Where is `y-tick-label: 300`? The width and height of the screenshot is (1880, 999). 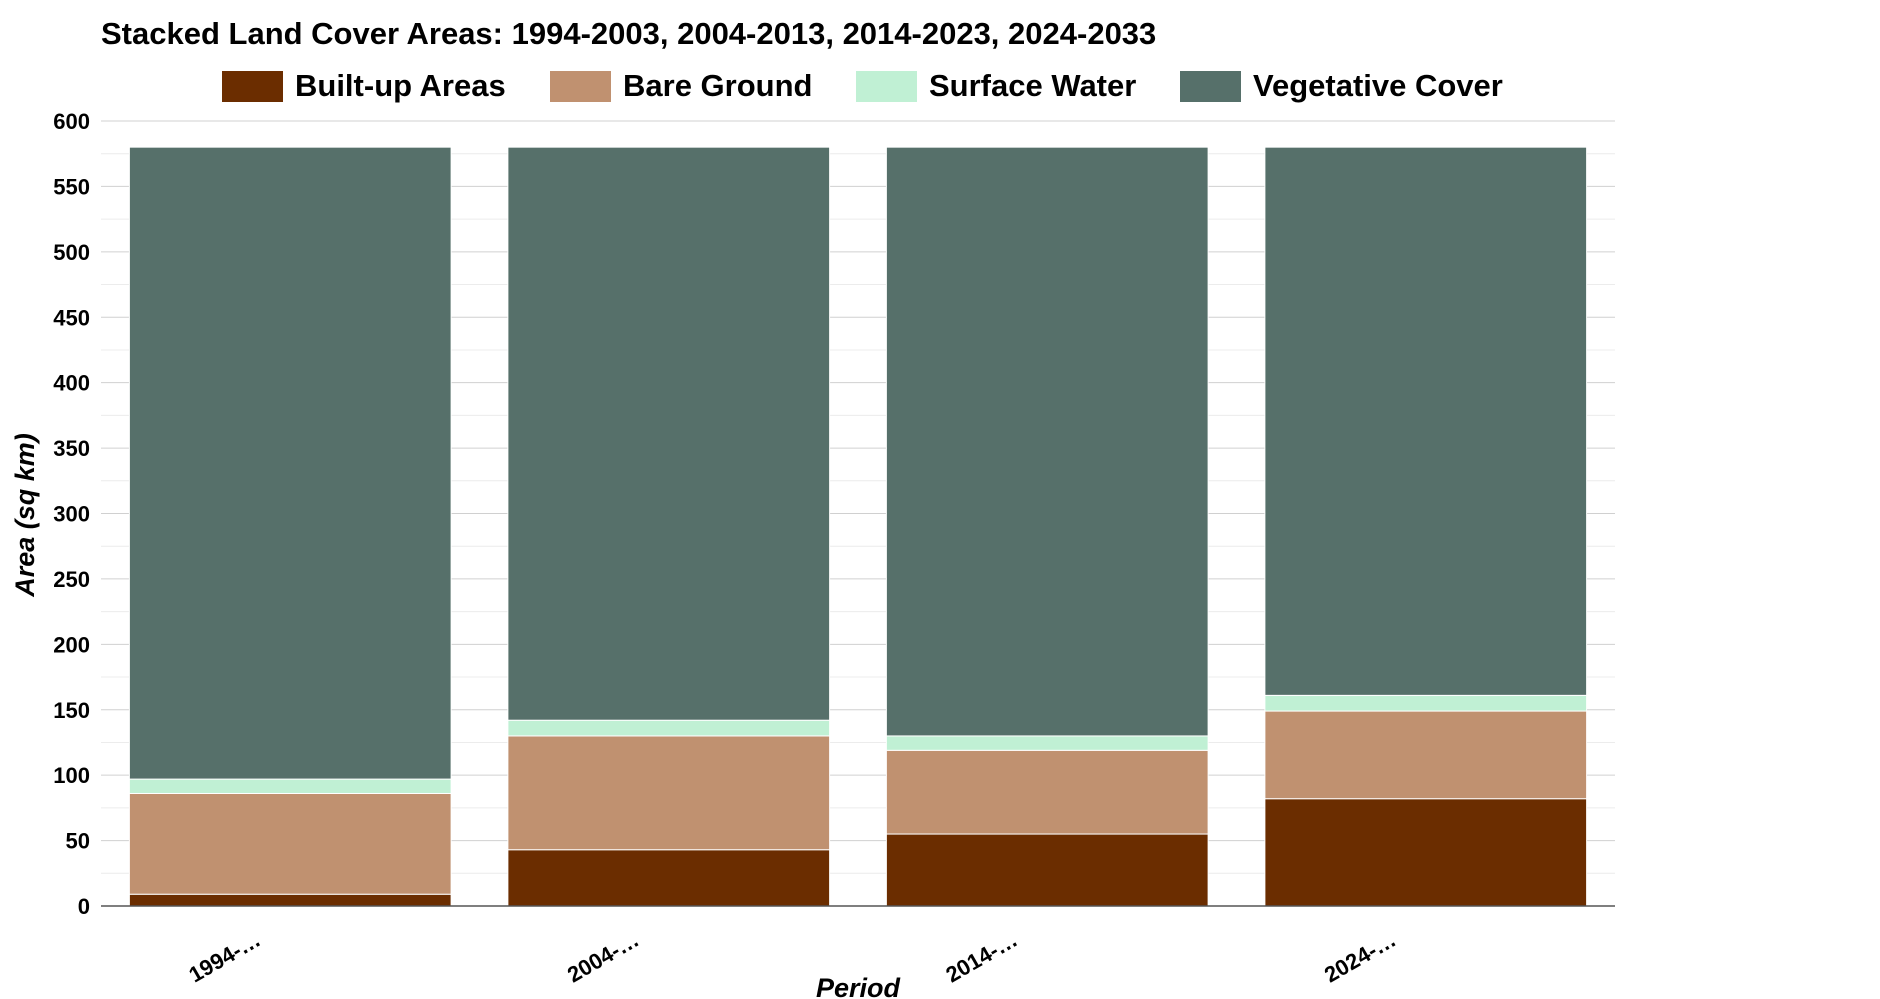 y-tick-label: 300 is located at coordinates (71, 514).